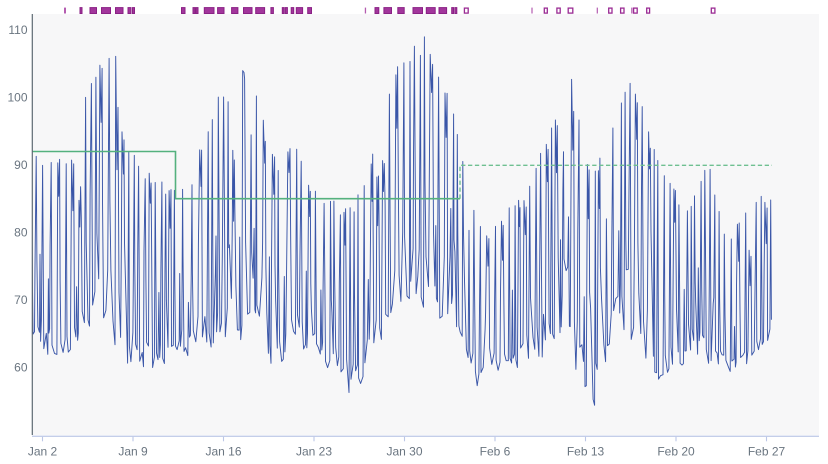 Image resolution: width=828 pixels, height=464 pixels. I want to click on svg-text: 80, so click(21, 233).